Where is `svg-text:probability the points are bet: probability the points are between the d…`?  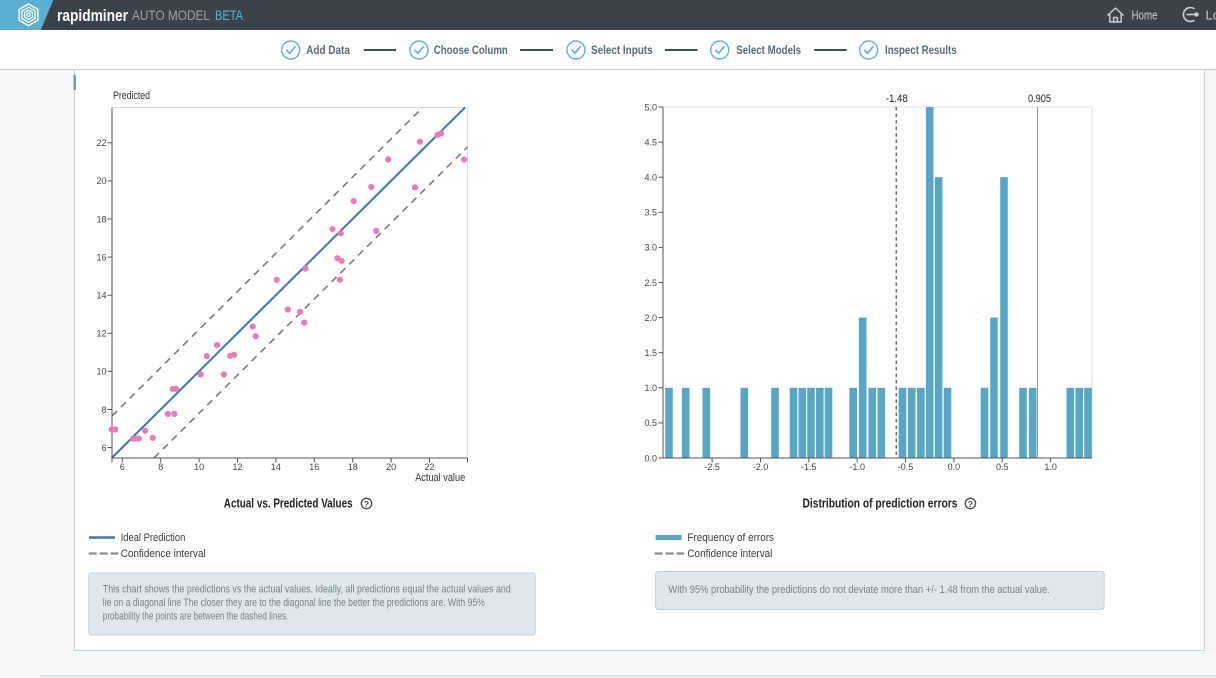
svg-text:probability the points are bet: probability the points are between the d… is located at coordinates (195, 617).